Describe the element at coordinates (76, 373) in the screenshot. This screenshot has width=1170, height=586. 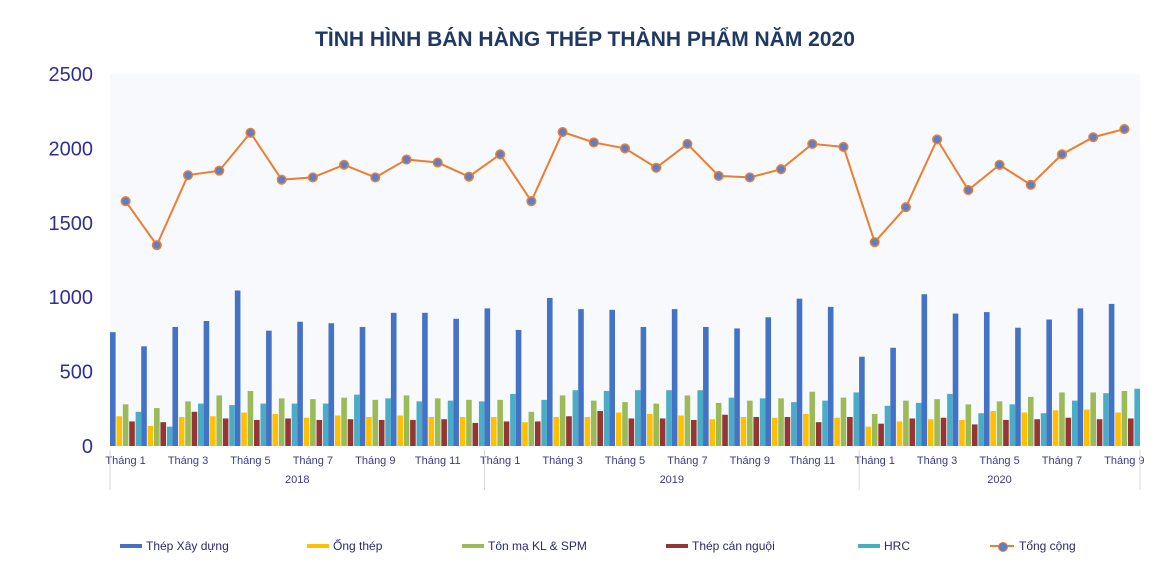
I see `y-tick-label: 500` at that location.